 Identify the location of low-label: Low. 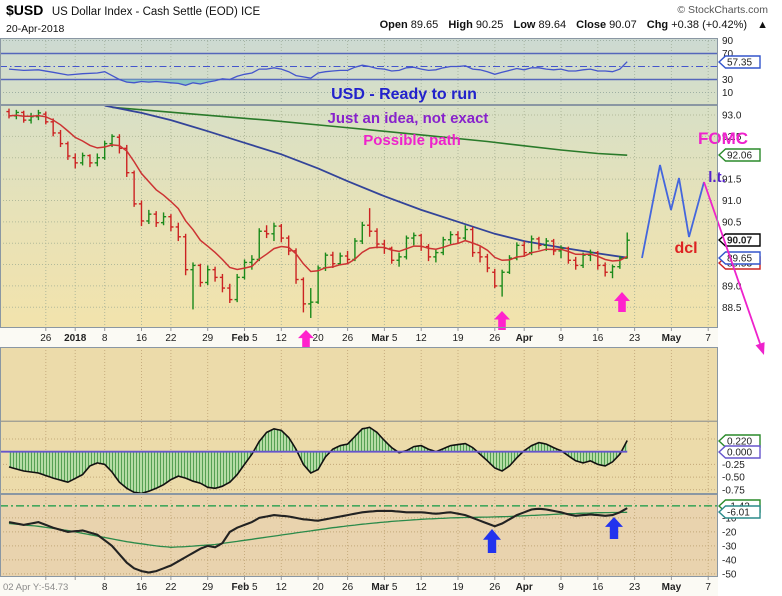
(524, 25).